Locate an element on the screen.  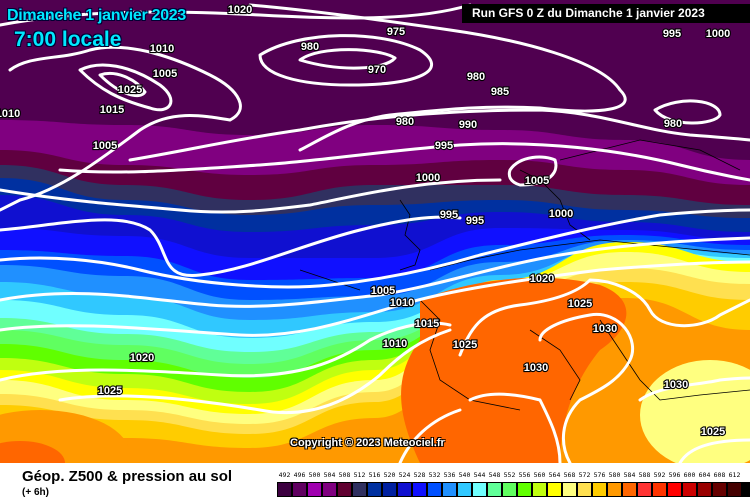
scale-tick-label: 556 is located at coordinates (524, 475).